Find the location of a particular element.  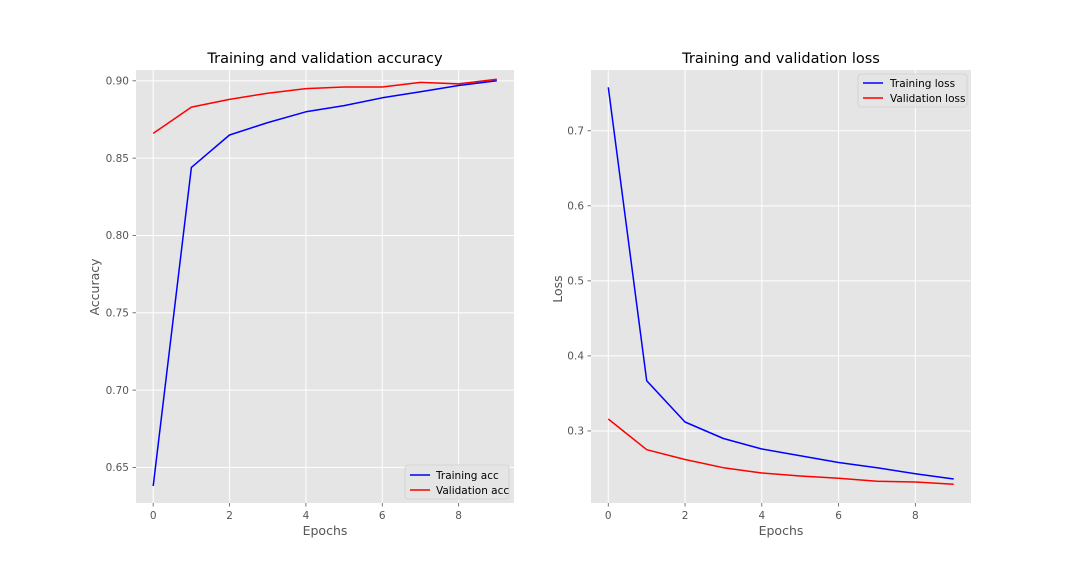

loss-y-tick-label: 0.7 is located at coordinates (575, 131).